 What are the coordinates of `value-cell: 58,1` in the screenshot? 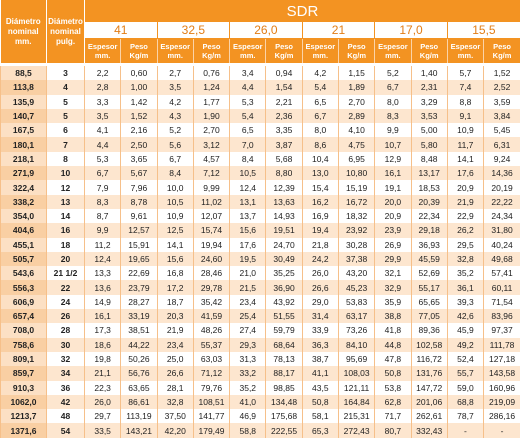 It's located at (320, 416).